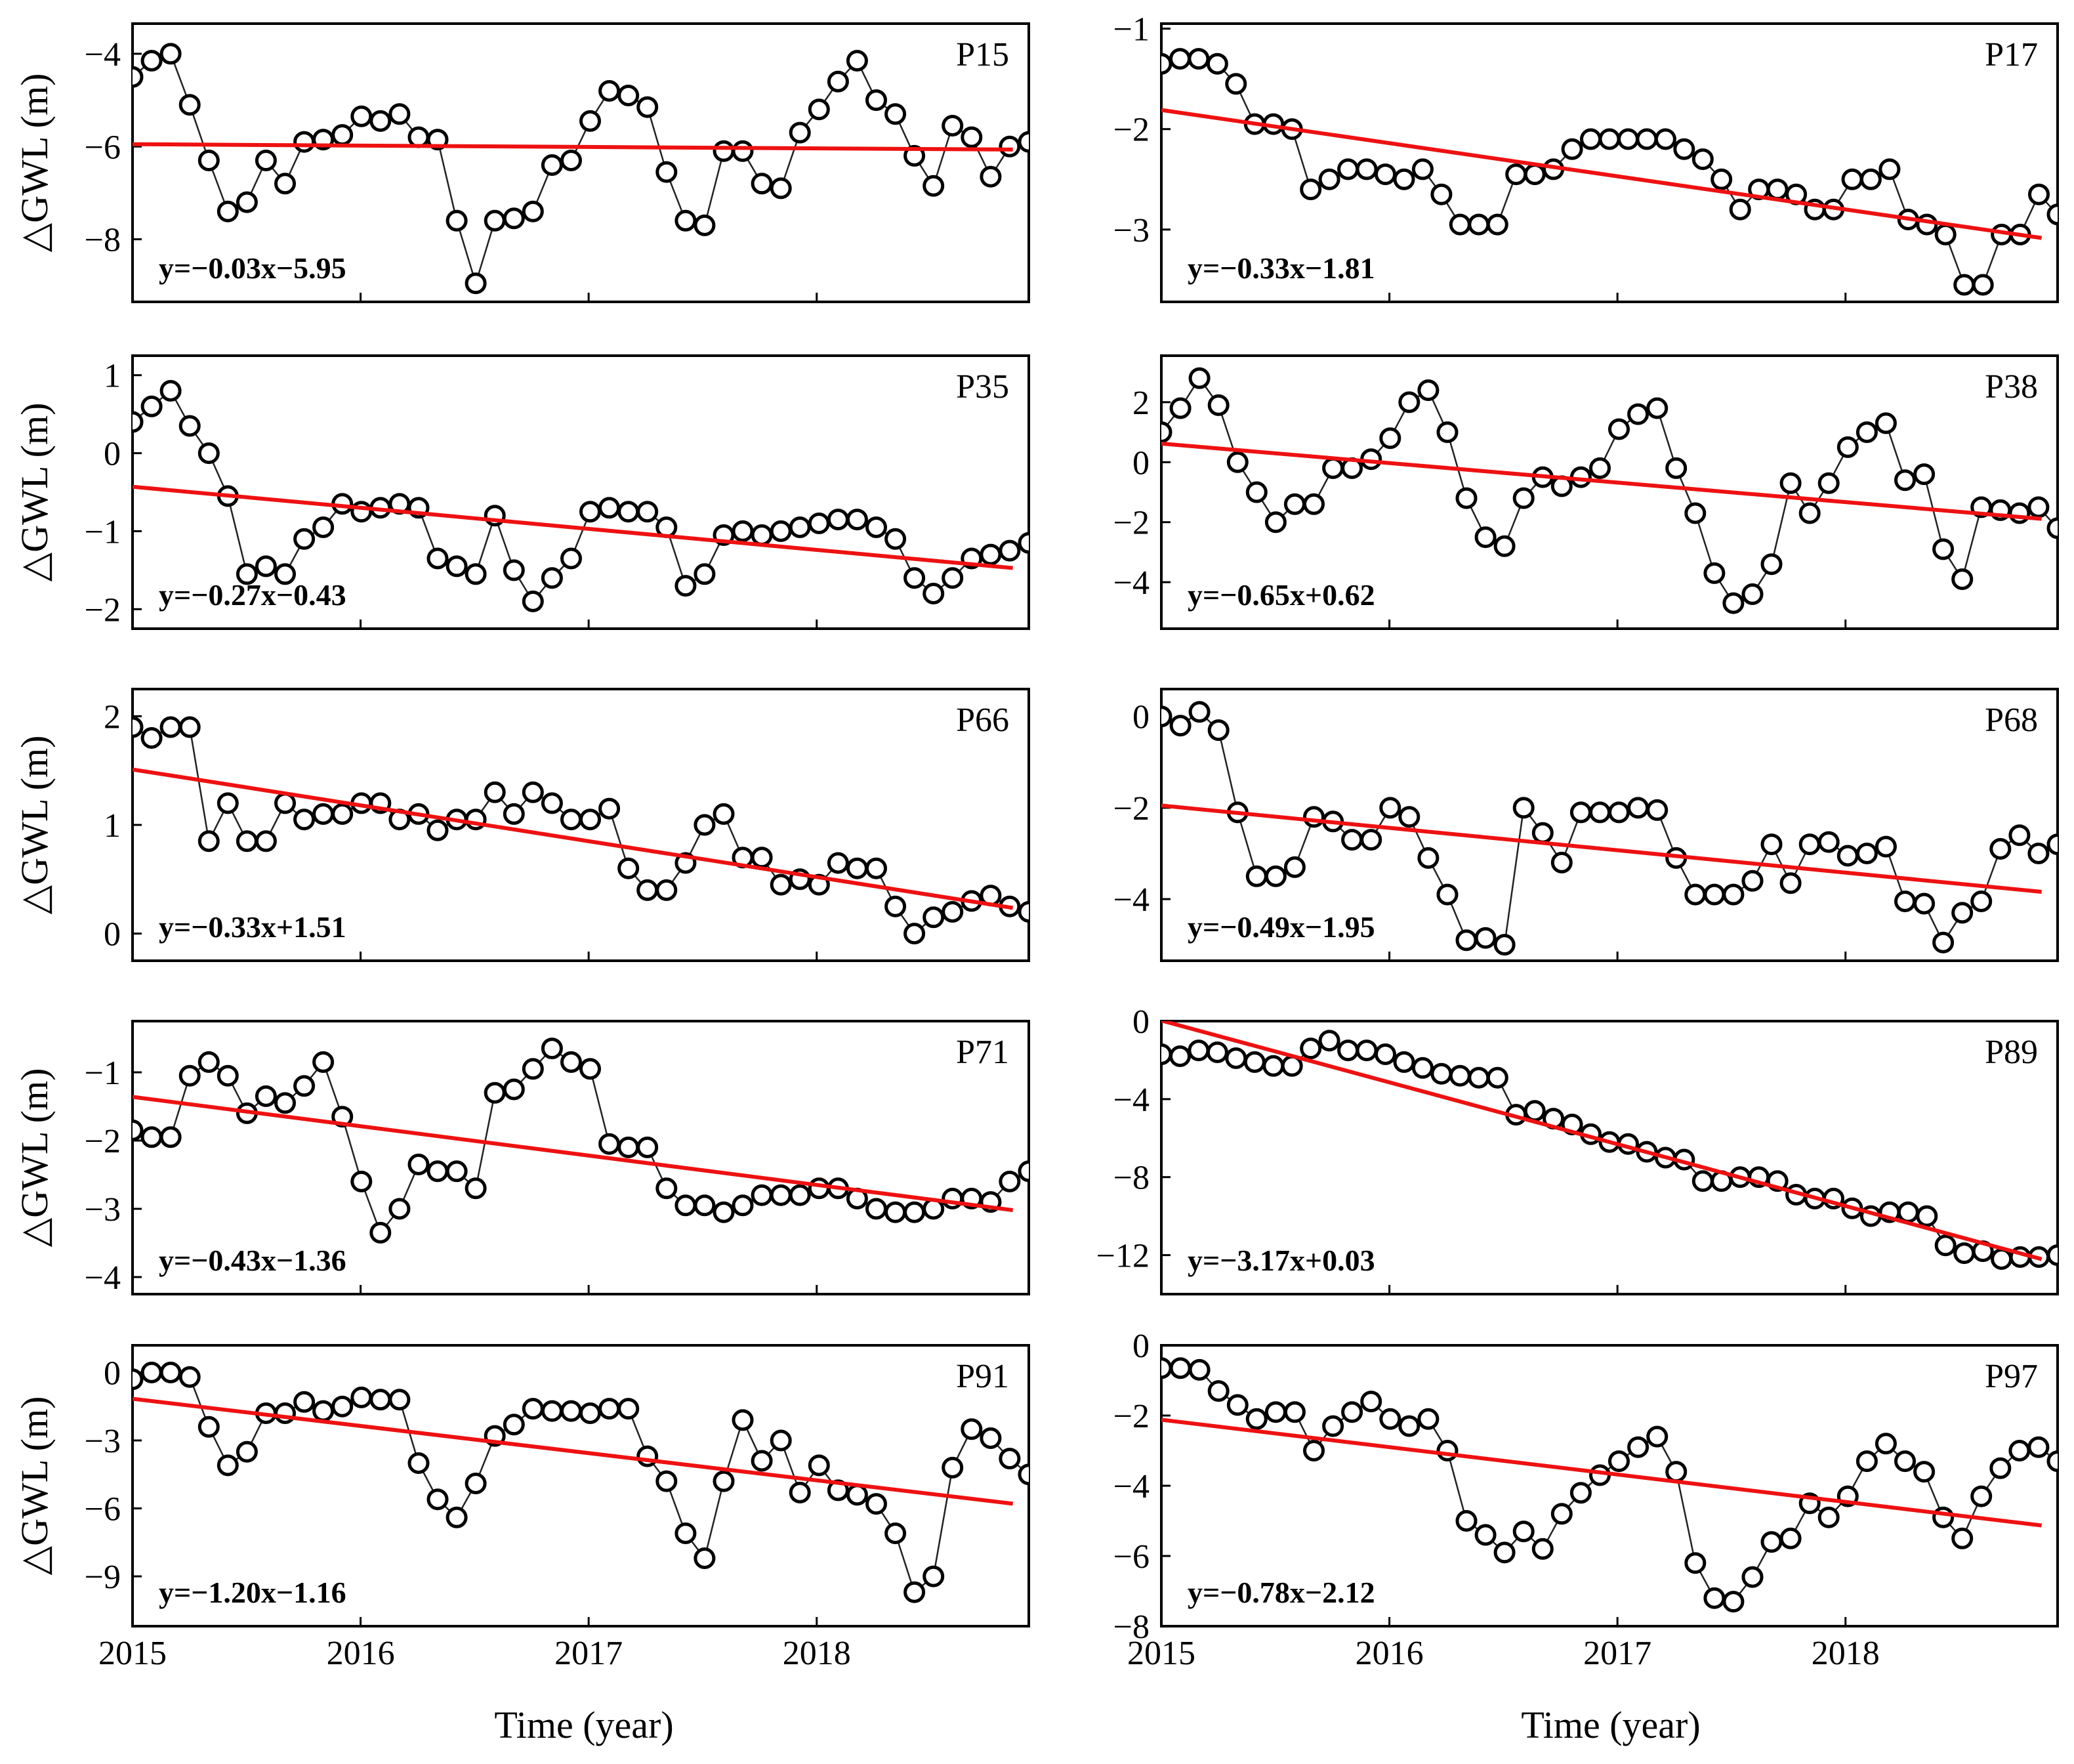 This screenshot has height=1764, width=2074. Describe the element at coordinates (252, 1592) in the screenshot. I see `regression-equation-p91: y=−1.20x−1.16` at that location.